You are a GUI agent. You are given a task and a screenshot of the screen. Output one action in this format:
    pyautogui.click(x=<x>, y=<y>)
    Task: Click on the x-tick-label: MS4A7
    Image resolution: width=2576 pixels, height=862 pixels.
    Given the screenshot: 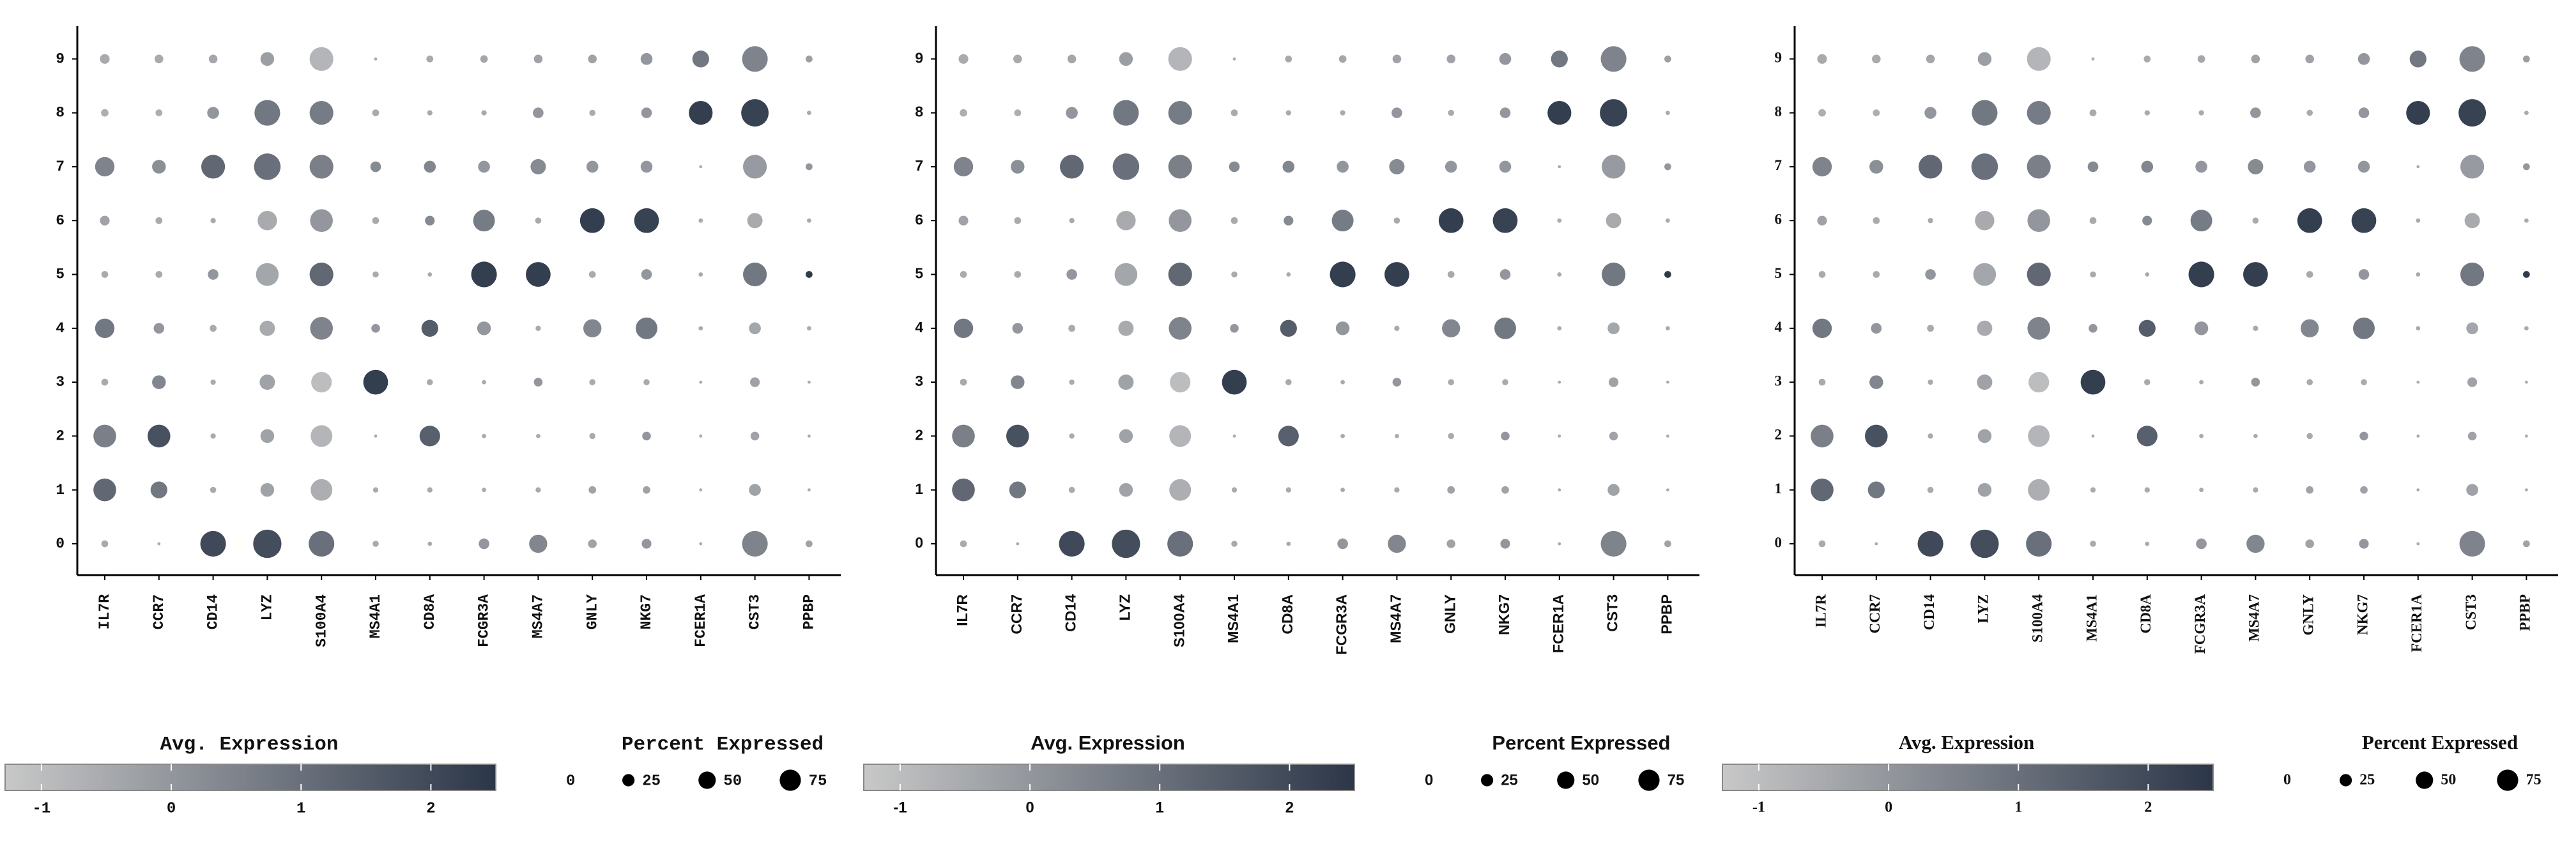 What is the action you would take?
    pyautogui.click(x=1395, y=618)
    